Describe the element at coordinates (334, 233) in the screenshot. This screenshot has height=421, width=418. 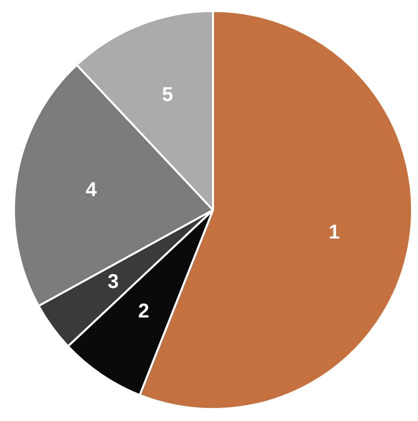
I see `slice-label: 1` at that location.